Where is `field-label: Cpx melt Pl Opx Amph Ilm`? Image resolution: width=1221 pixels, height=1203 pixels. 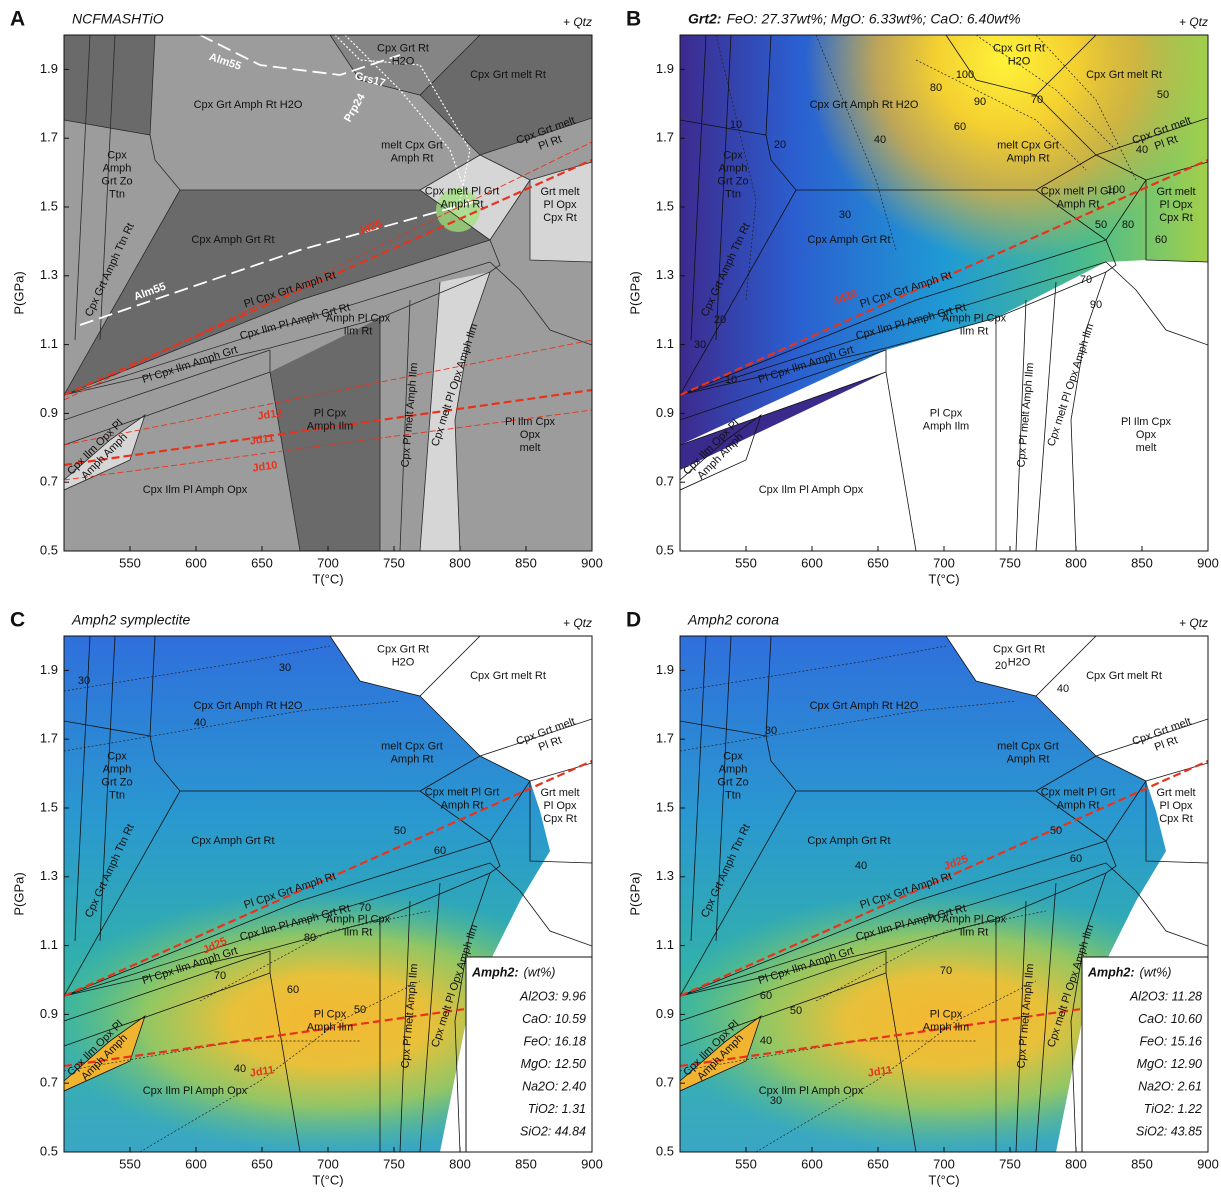 field-label: Cpx melt Pl Opx Amph Ilm is located at coordinates (1070, 385).